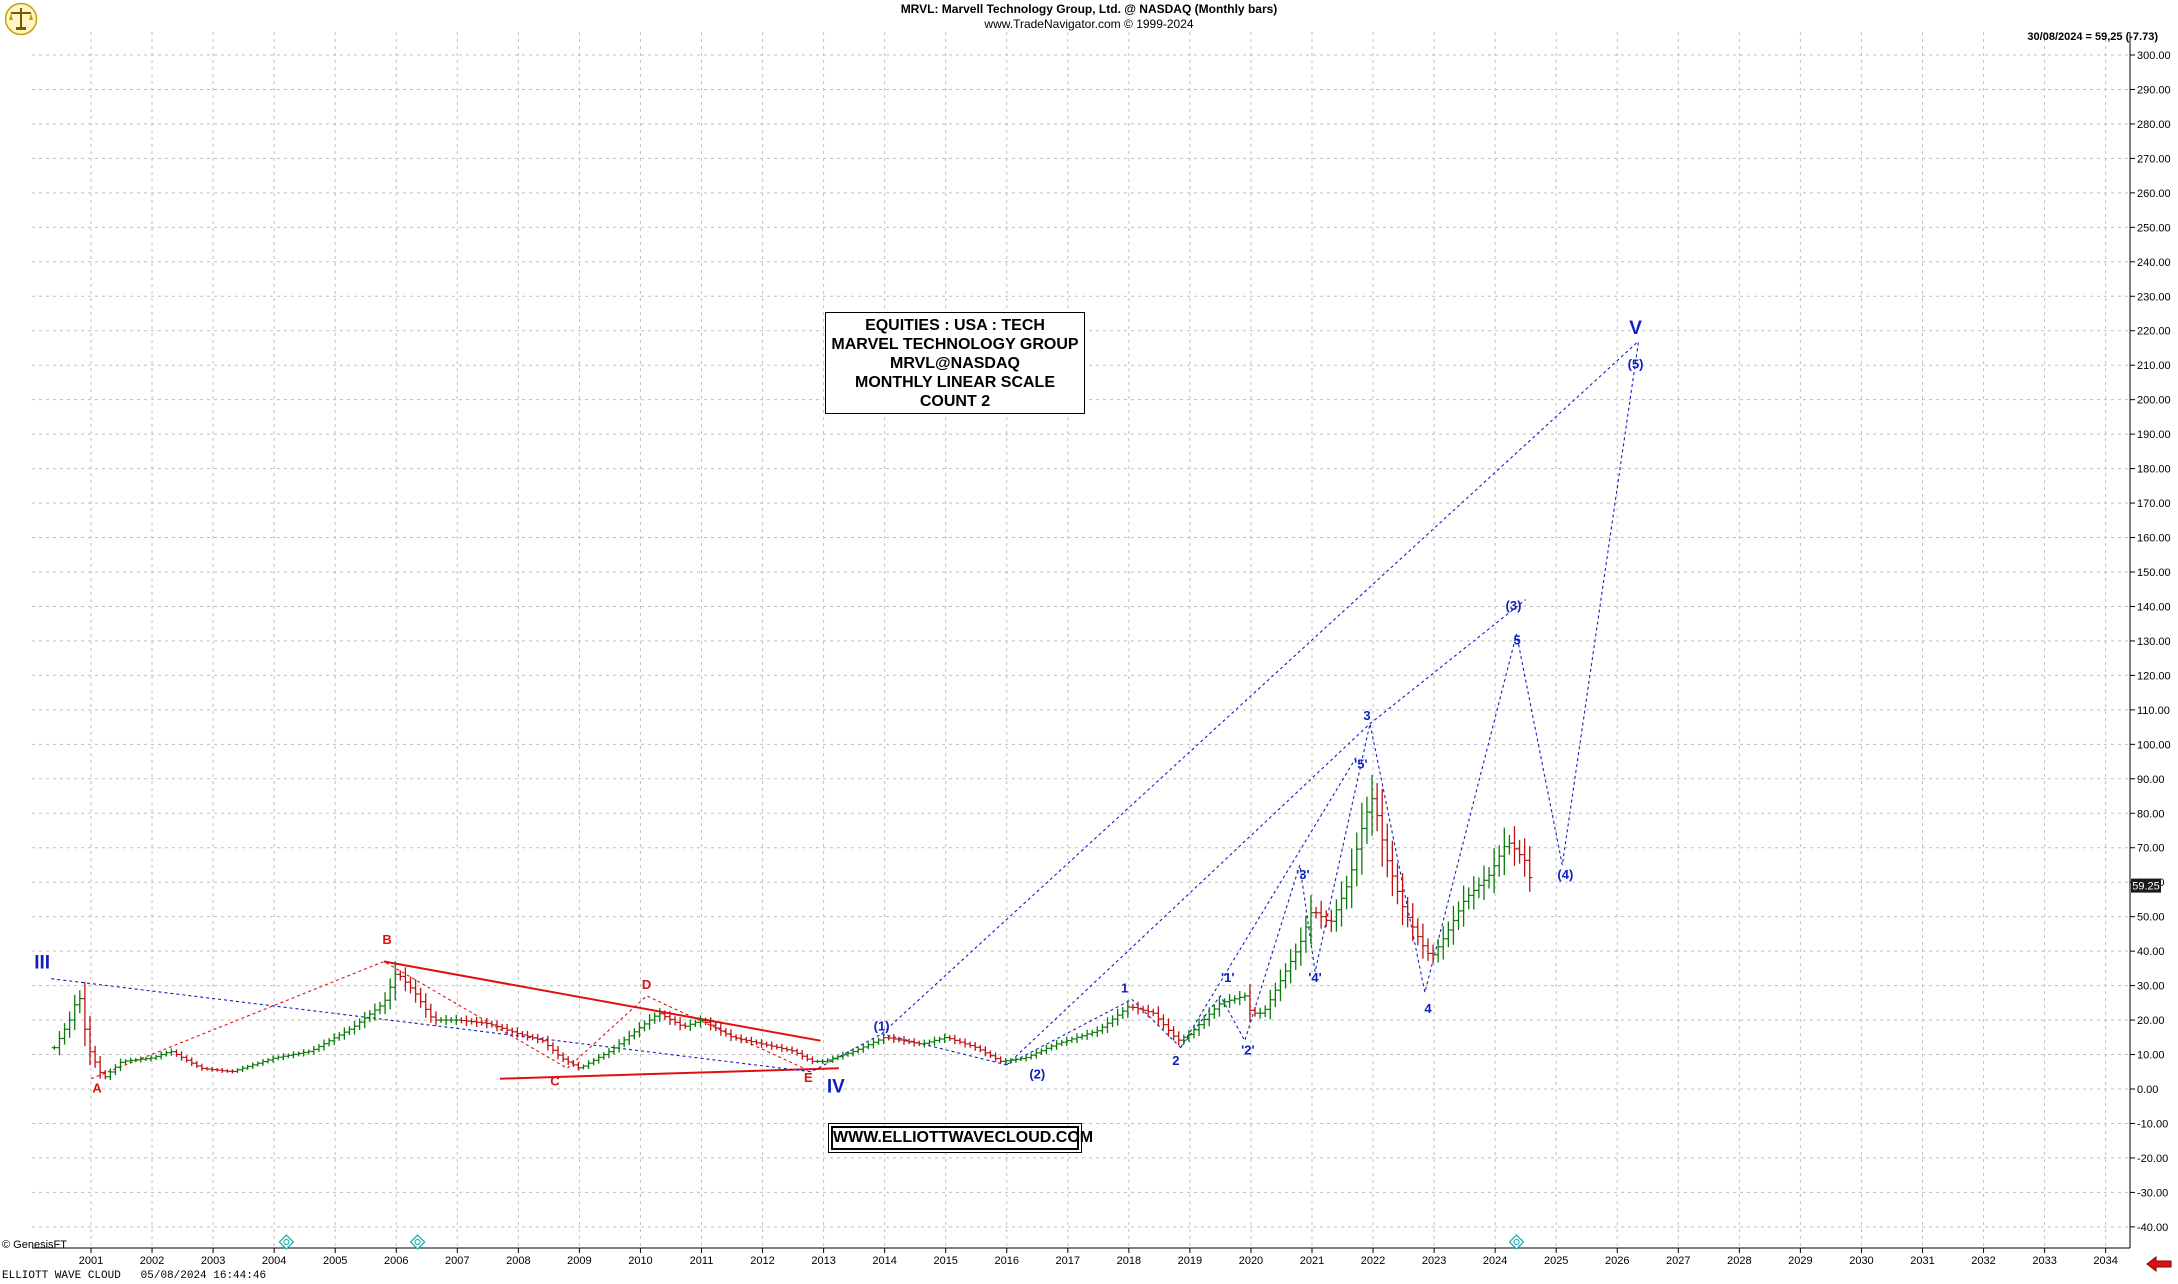 The height and width of the screenshot is (1284, 2178). Describe the element at coordinates (954, 382) in the screenshot. I see `info-line: MONTHLY LINEAR SCALE` at that location.